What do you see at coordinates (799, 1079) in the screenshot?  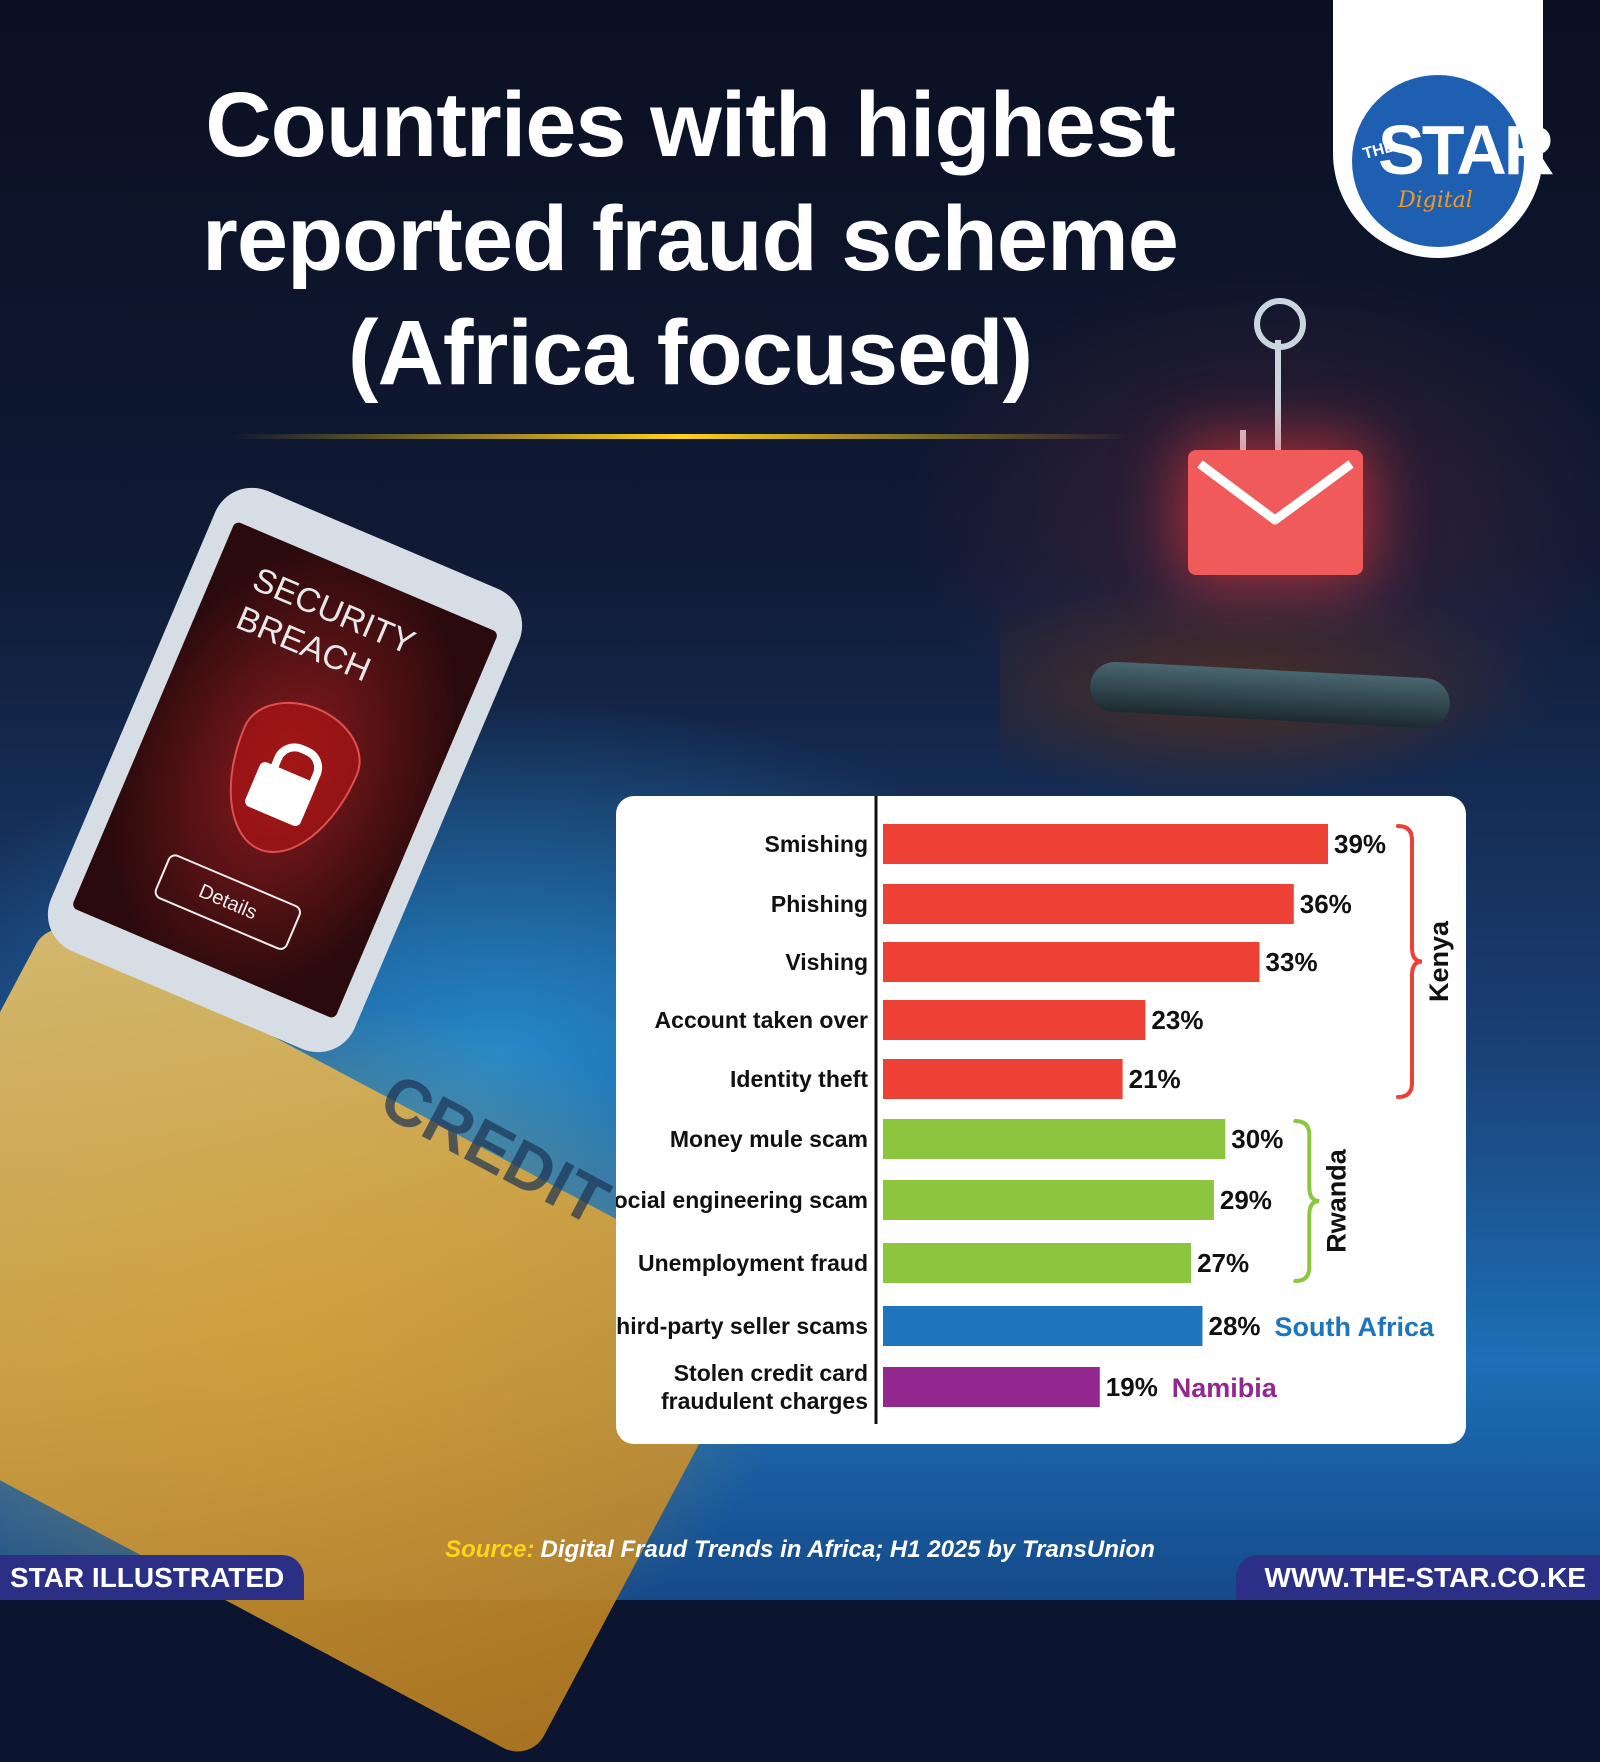 I see `category-label: Identity theft` at bounding box center [799, 1079].